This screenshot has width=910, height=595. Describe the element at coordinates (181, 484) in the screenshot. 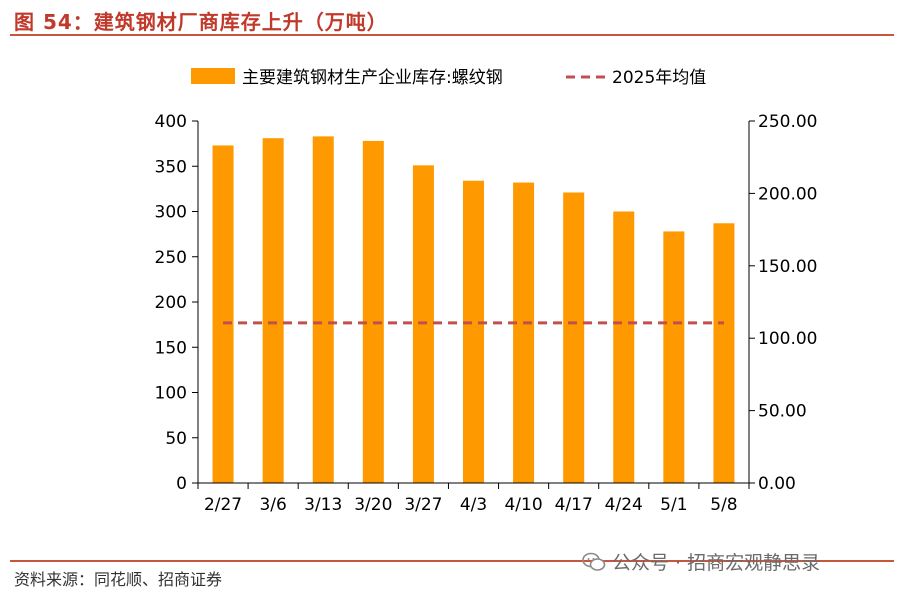

I see `left-tick-label: 0` at that location.